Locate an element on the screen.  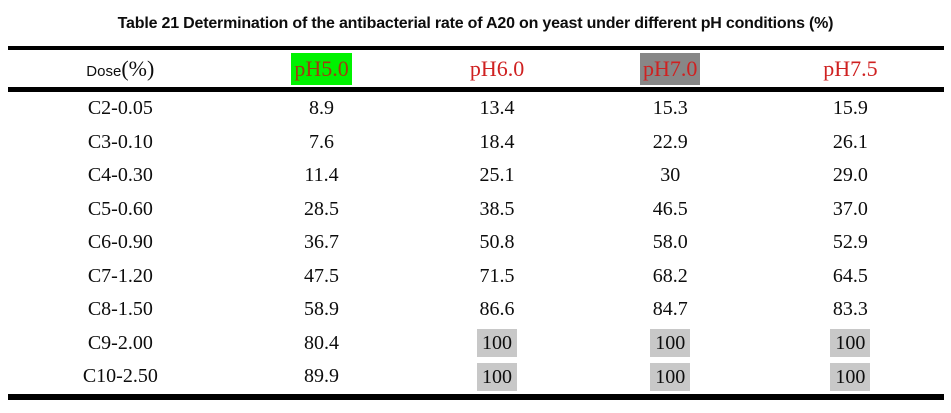
value-cell: 89.9 is located at coordinates (322, 378).